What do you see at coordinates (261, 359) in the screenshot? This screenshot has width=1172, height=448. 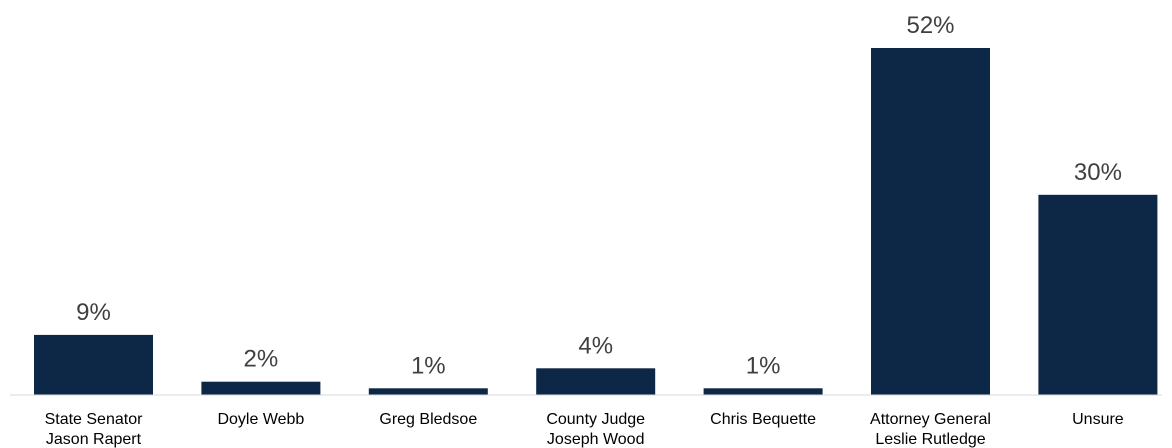 I see `value-label-1: 2%` at bounding box center [261, 359].